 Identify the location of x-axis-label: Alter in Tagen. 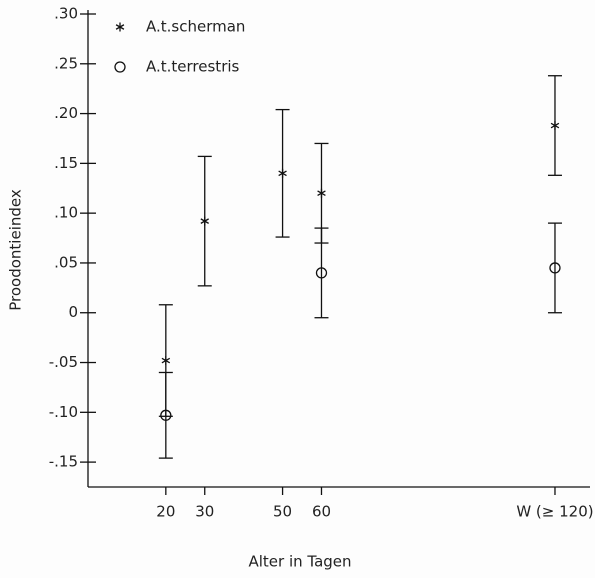
(299, 562).